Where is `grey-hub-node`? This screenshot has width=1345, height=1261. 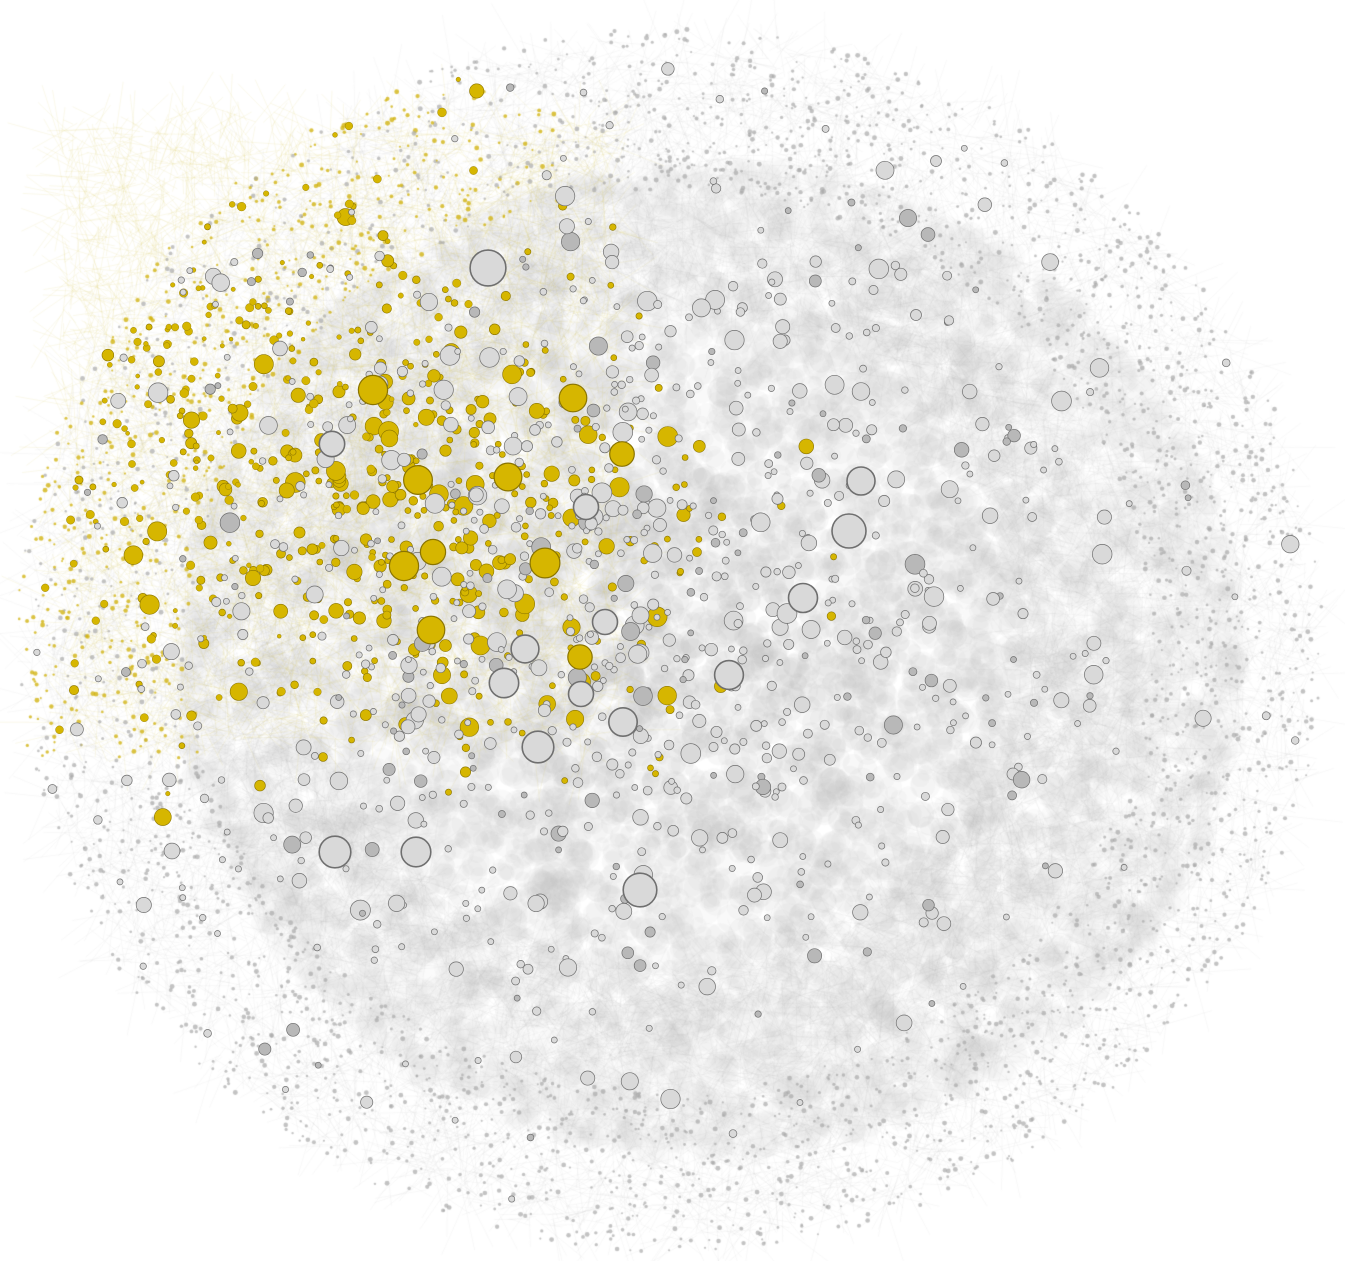
grey-hub-node is located at coordinates (605, 622).